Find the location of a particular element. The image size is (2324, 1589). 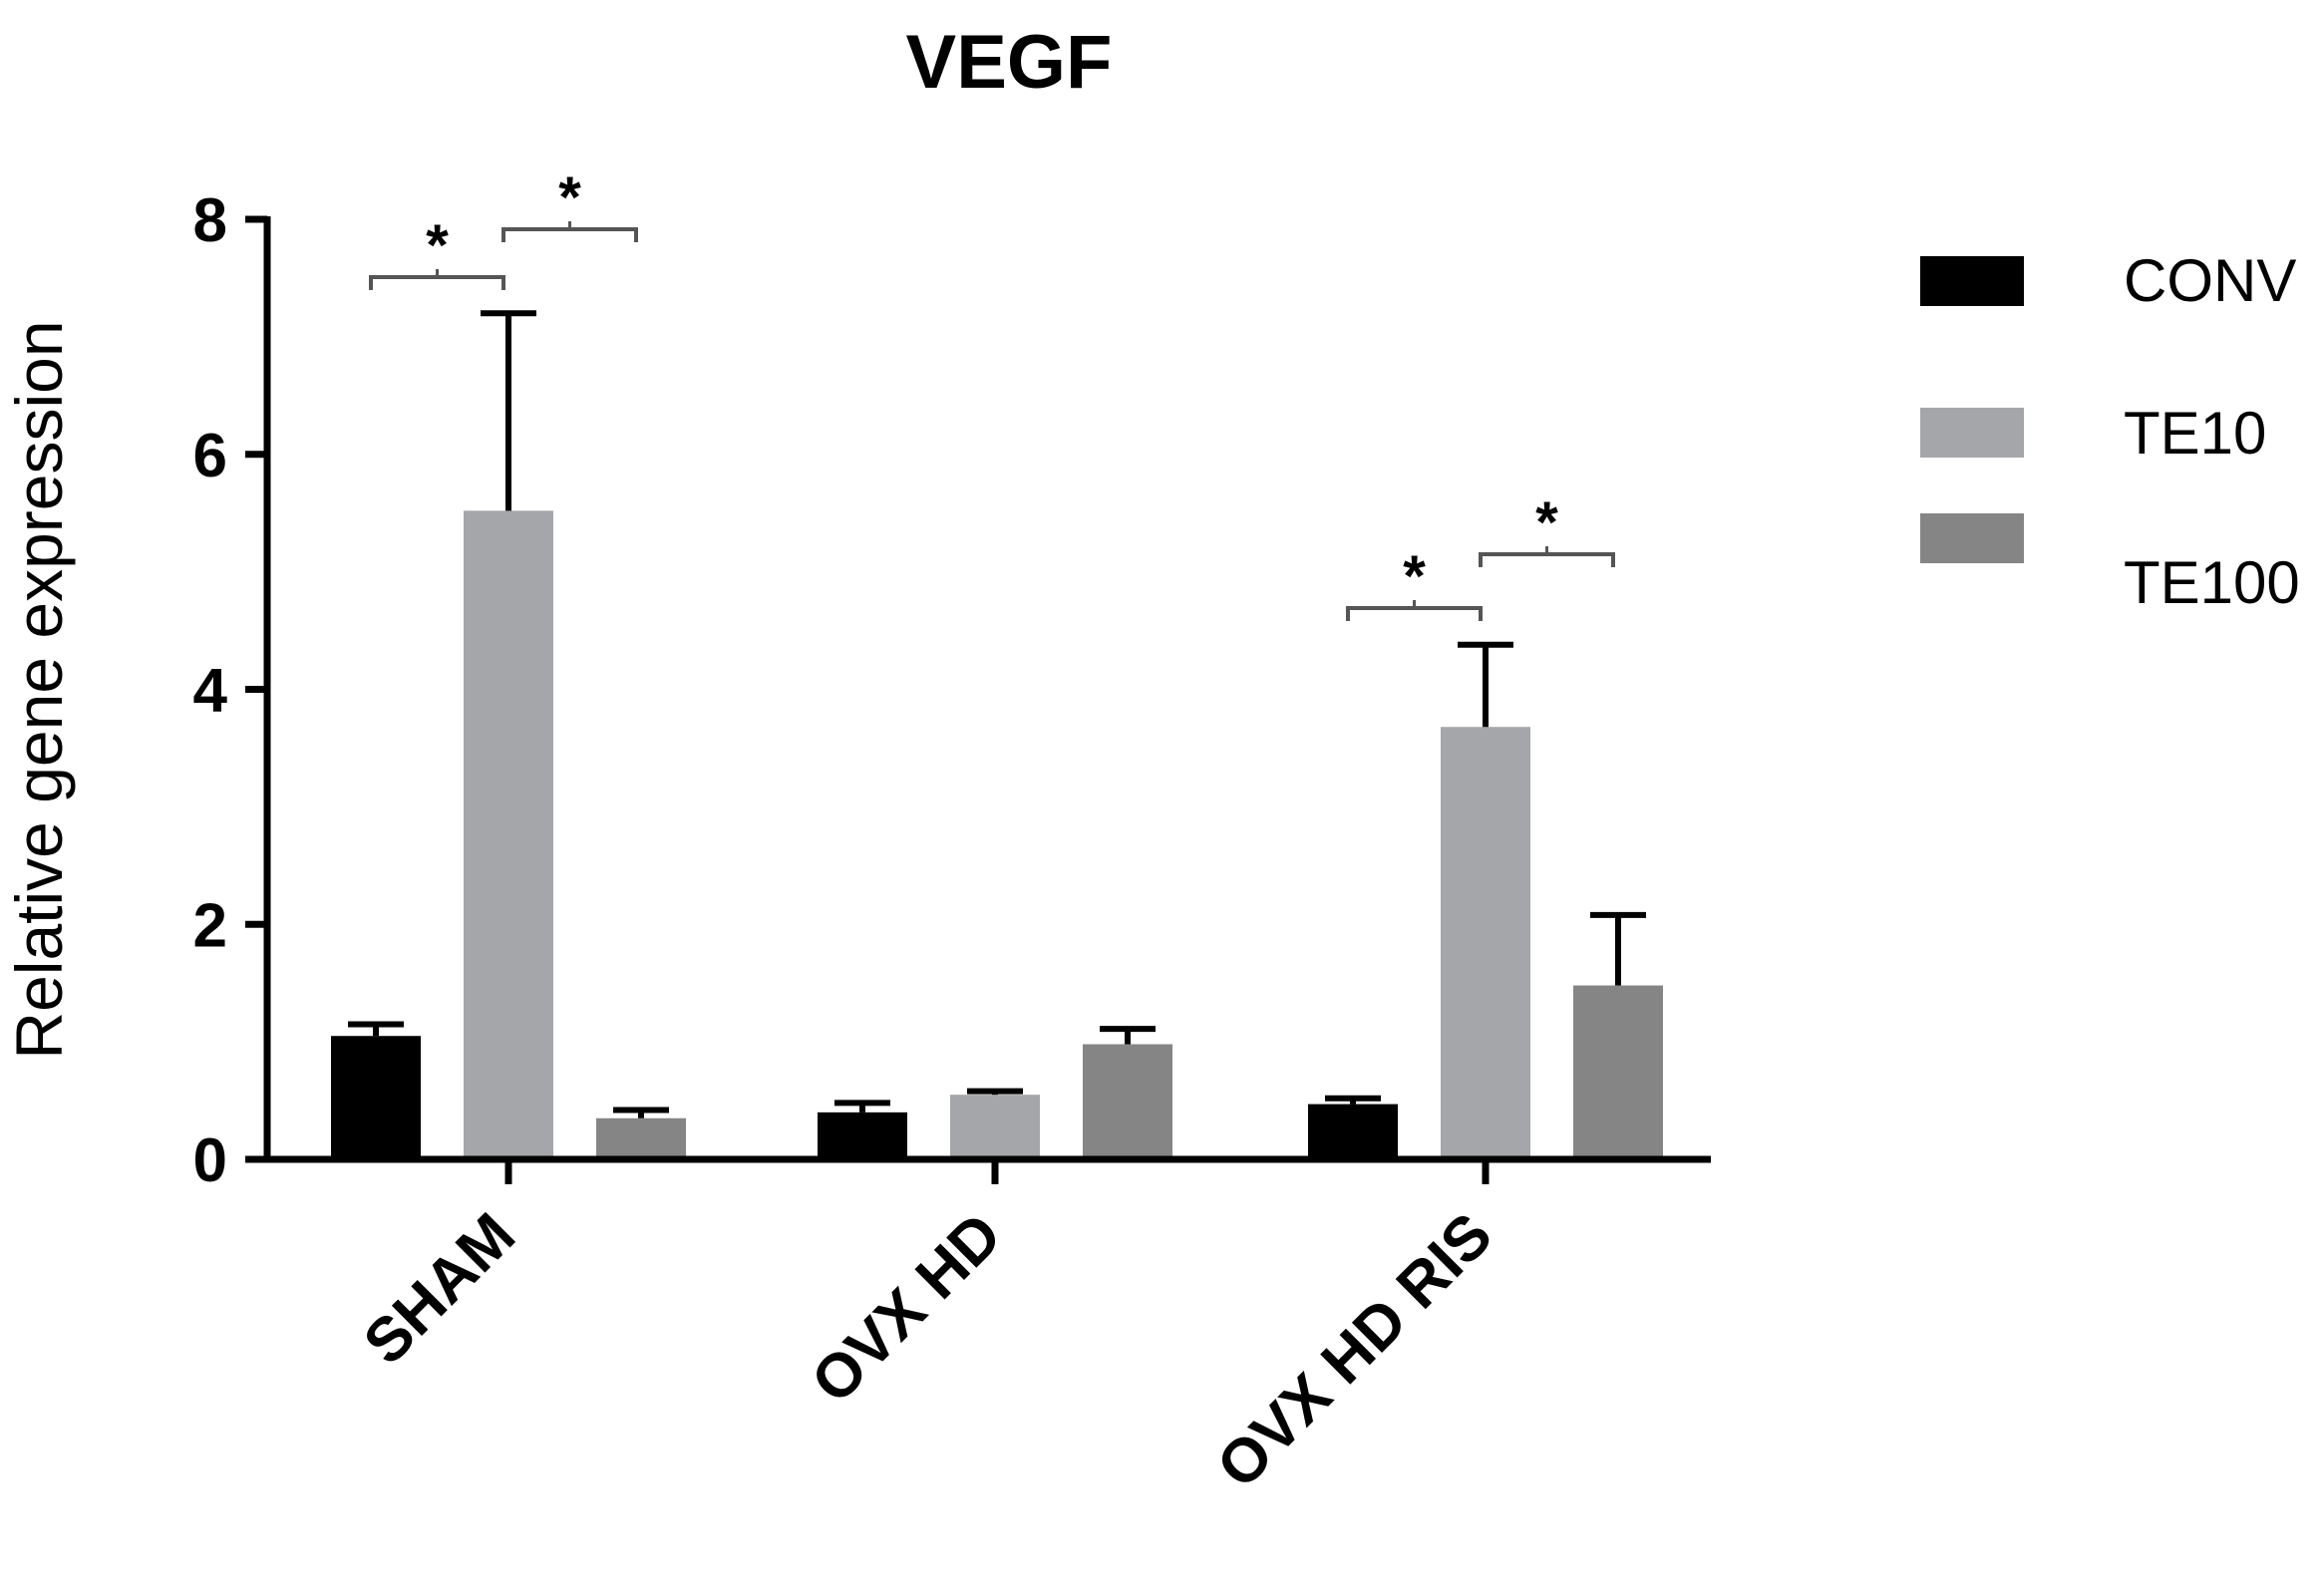

y-tick-label: 0 is located at coordinates (210, 1160).